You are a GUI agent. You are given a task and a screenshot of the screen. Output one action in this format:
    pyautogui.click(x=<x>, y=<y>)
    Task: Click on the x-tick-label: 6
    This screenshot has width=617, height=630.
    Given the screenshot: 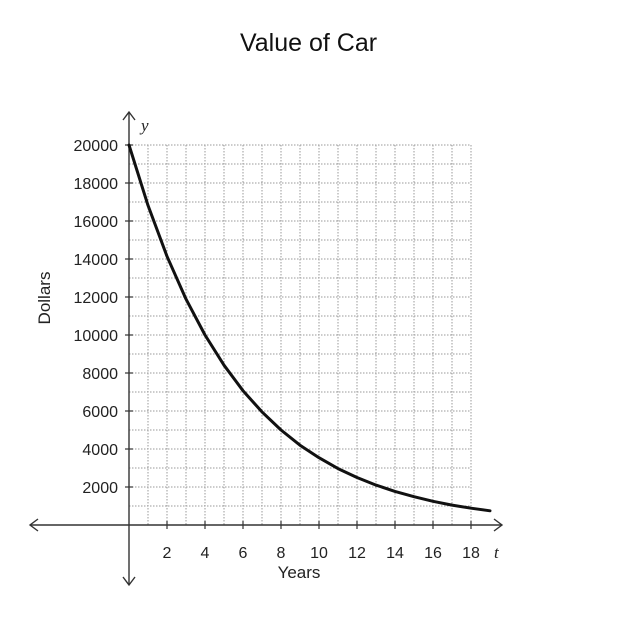 What is the action you would take?
    pyautogui.click(x=243, y=553)
    